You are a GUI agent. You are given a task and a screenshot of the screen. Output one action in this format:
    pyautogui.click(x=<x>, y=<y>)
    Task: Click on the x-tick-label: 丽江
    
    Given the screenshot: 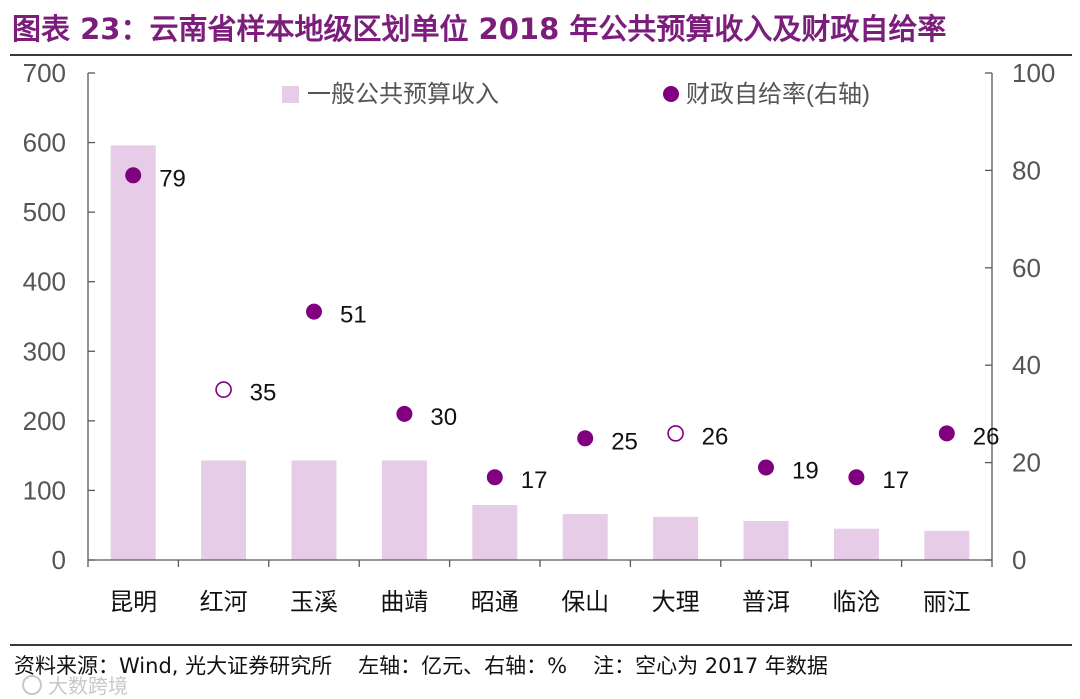 What is the action you would take?
    pyautogui.click(x=947, y=602)
    